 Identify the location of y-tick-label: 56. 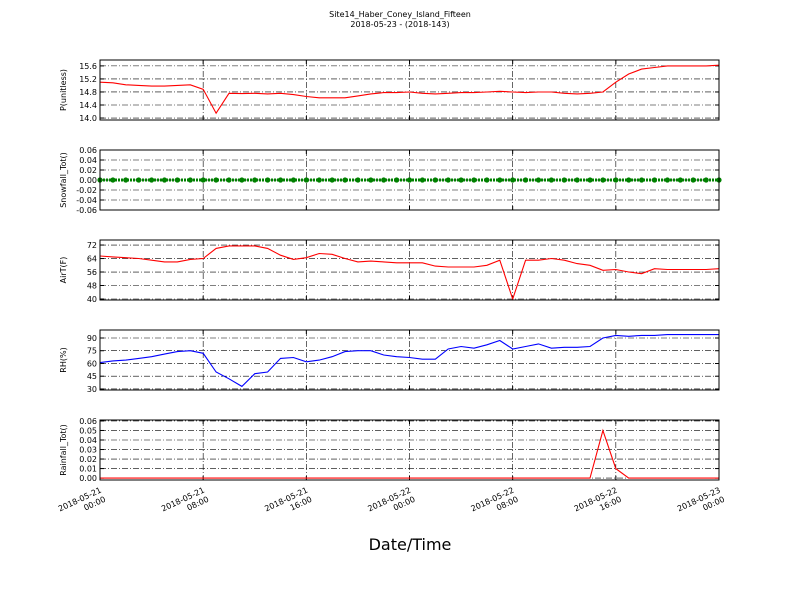
(92, 272).